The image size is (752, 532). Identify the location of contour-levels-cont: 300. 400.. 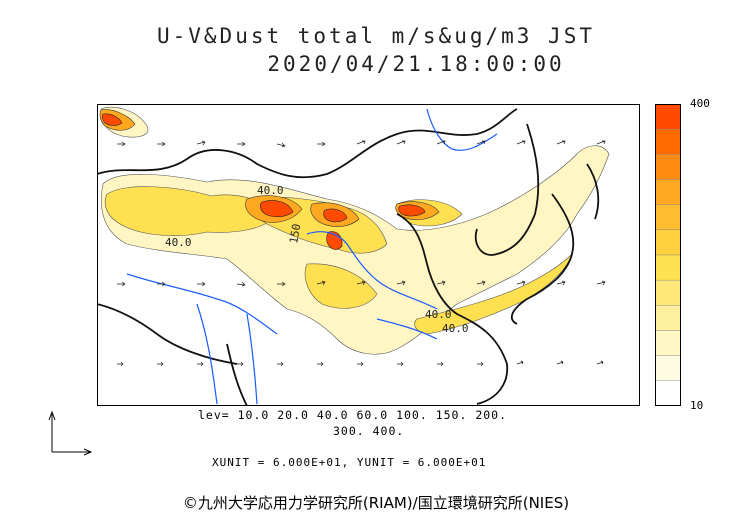
(369, 431).